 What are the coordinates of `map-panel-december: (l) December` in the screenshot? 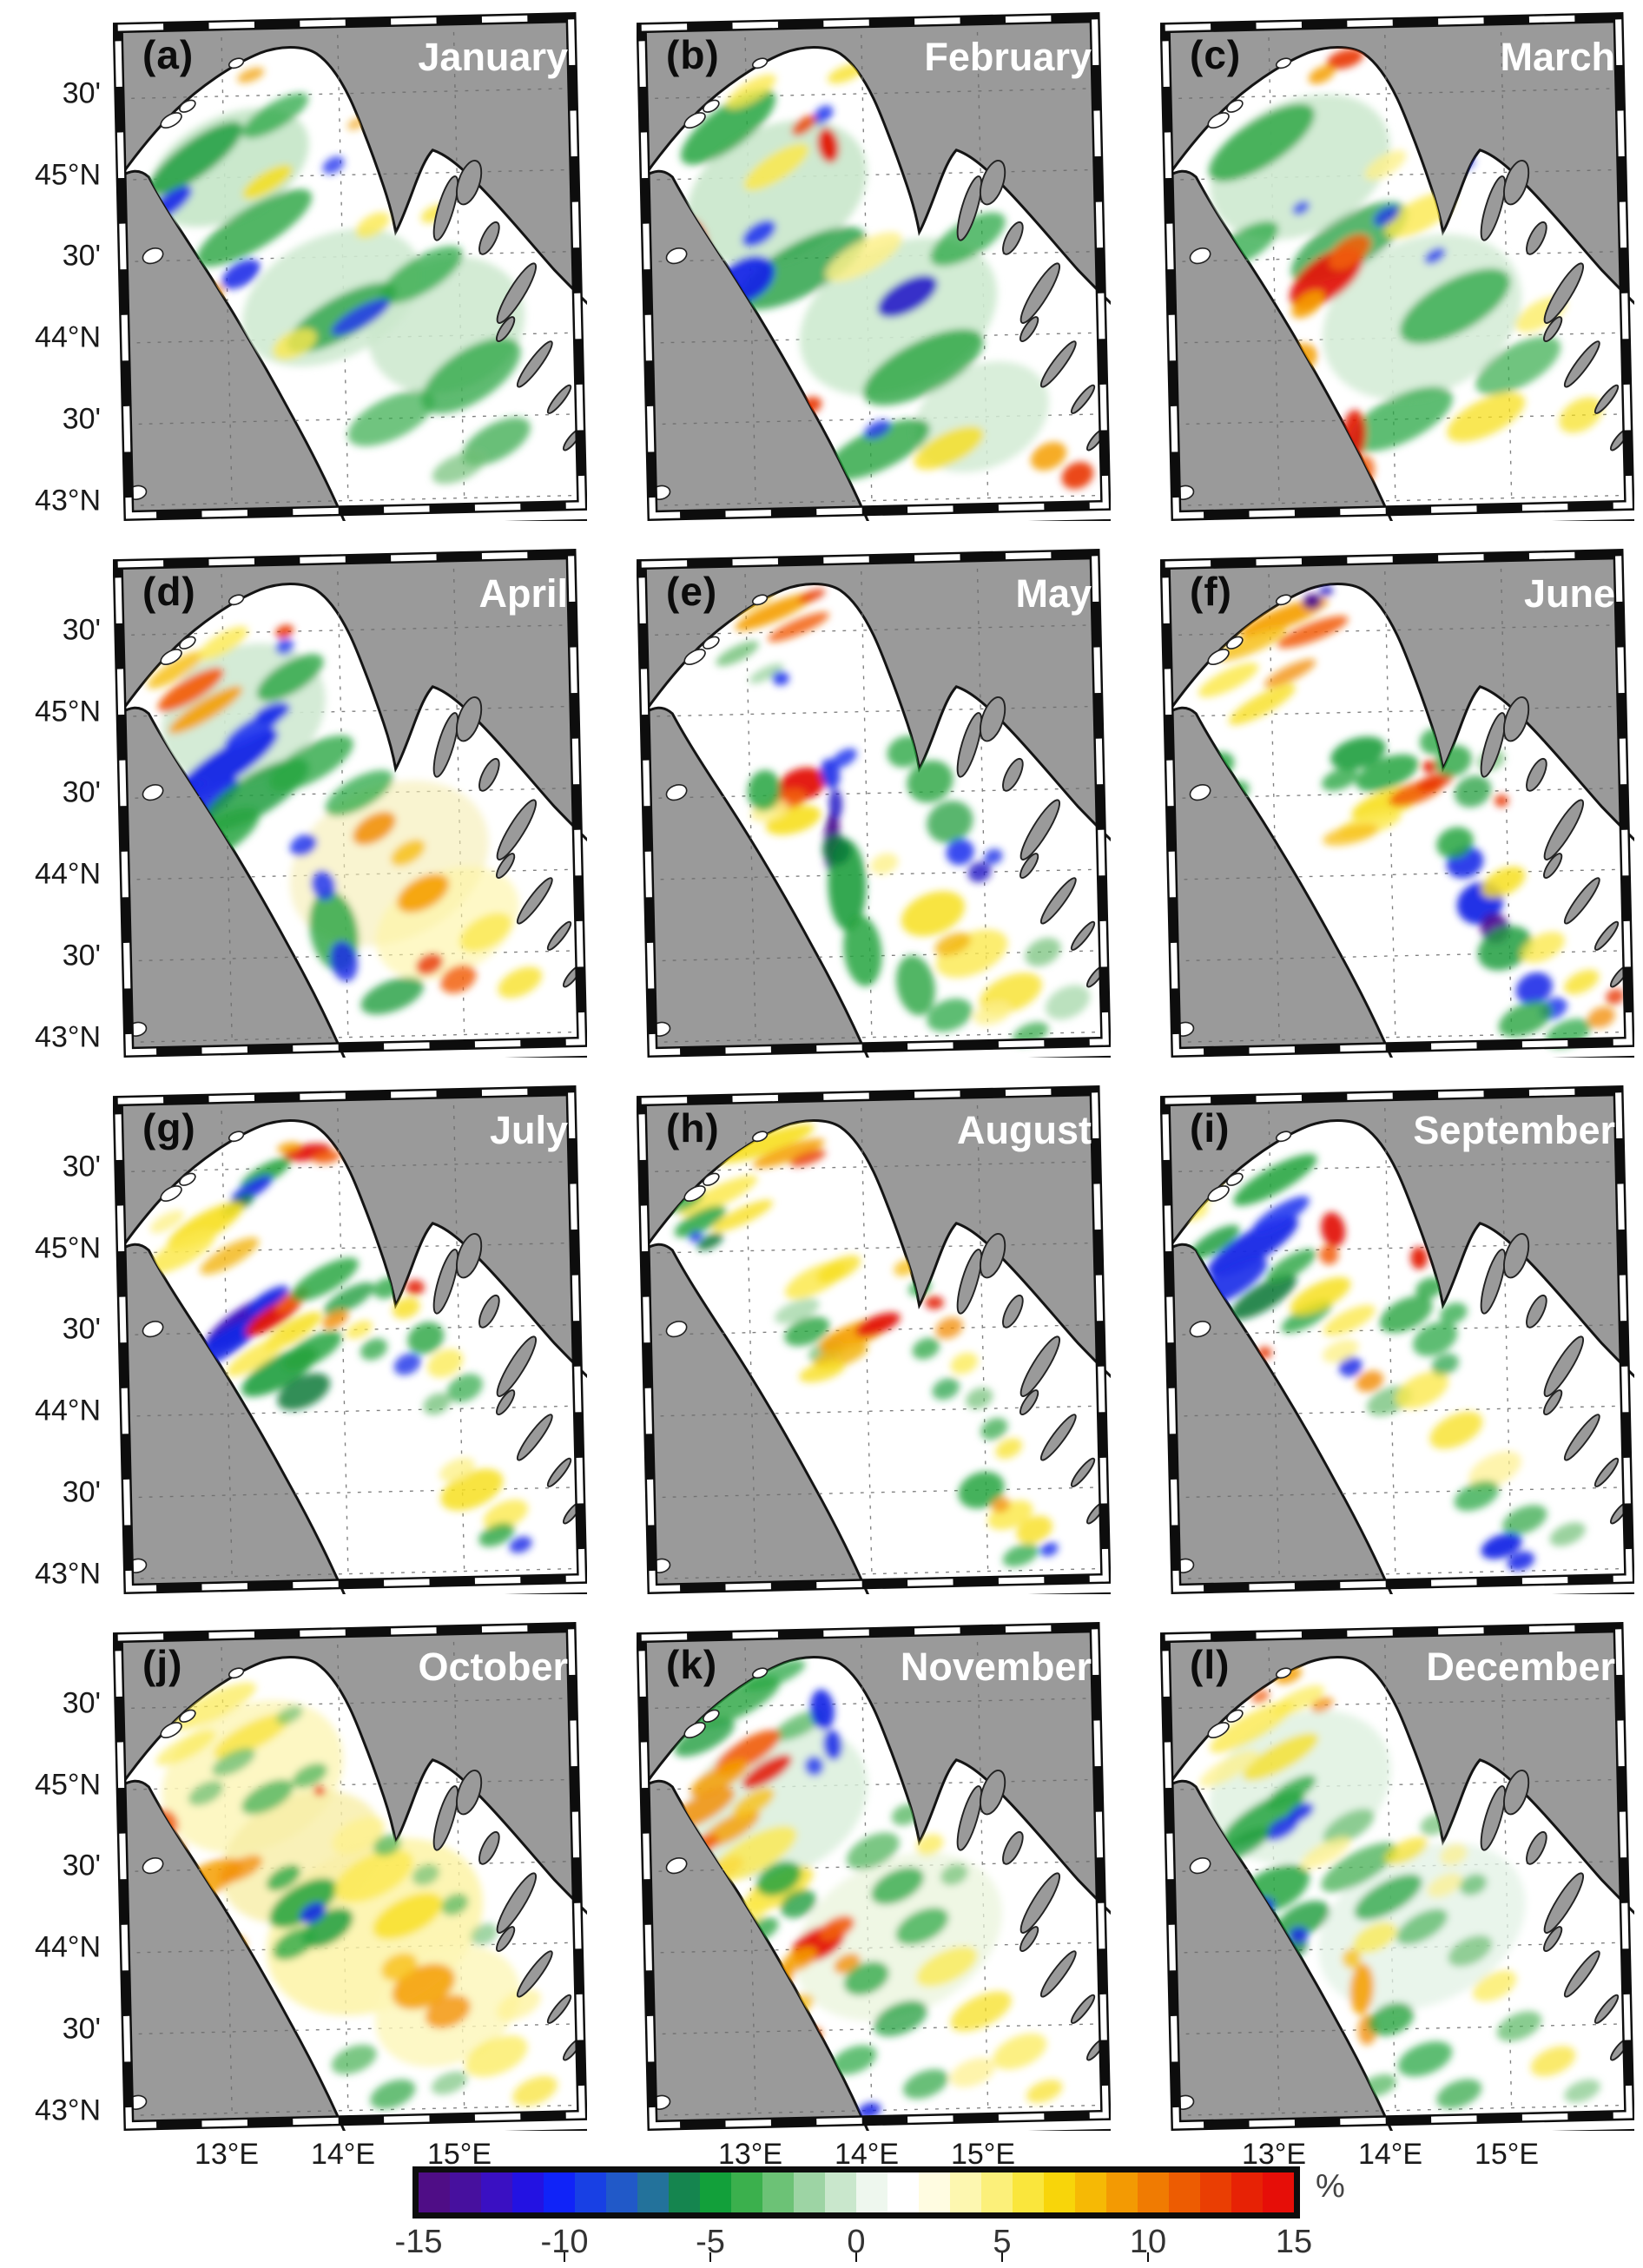 It's located at (1397, 1876).